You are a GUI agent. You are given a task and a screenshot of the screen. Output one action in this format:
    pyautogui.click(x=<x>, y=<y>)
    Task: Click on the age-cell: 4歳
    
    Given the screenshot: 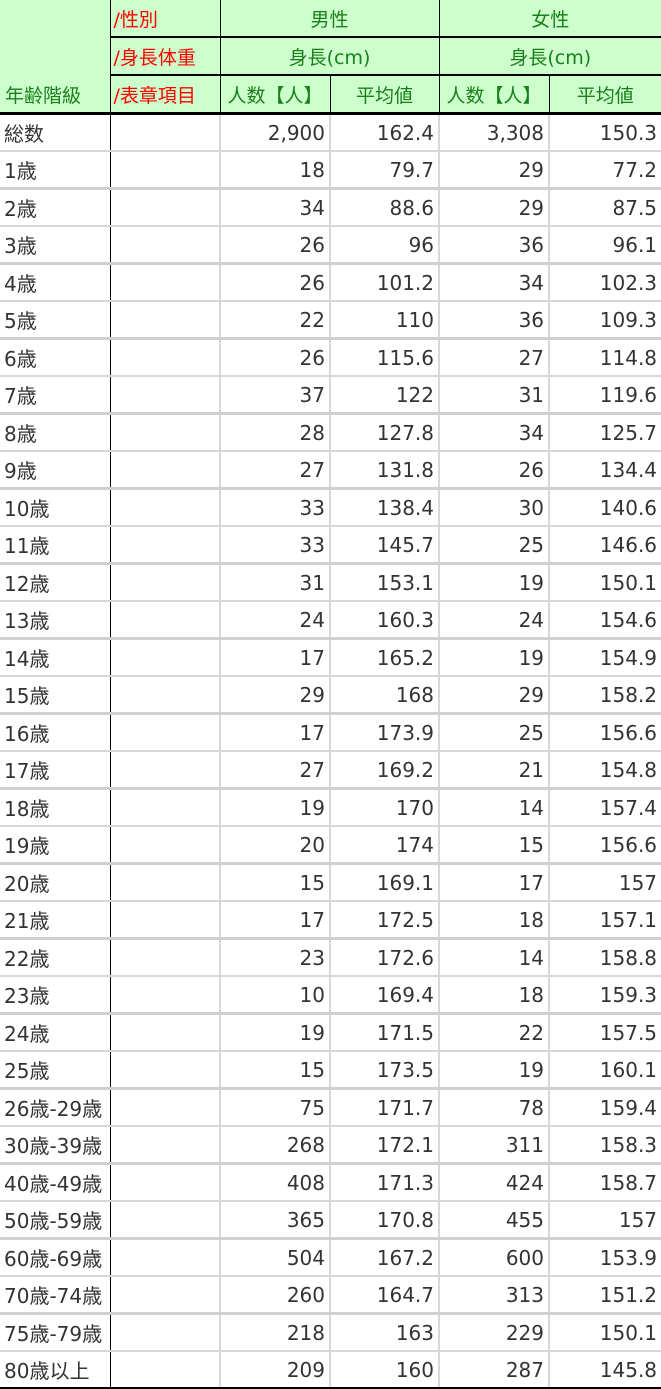 What is the action you would take?
    pyautogui.click(x=55, y=282)
    